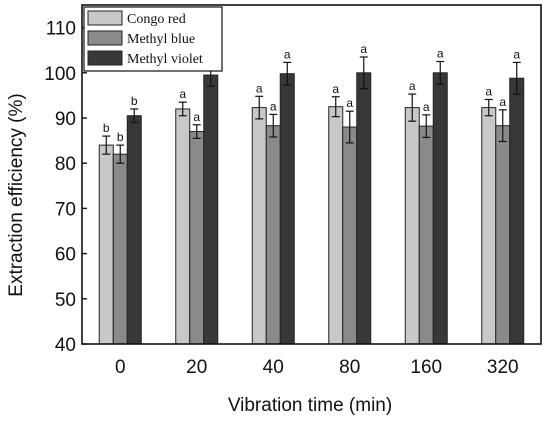 This screenshot has height=421, width=550. Describe the element at coordinates (65, 164) in the screenshot. I see `y-tick-label: 80` at that location.